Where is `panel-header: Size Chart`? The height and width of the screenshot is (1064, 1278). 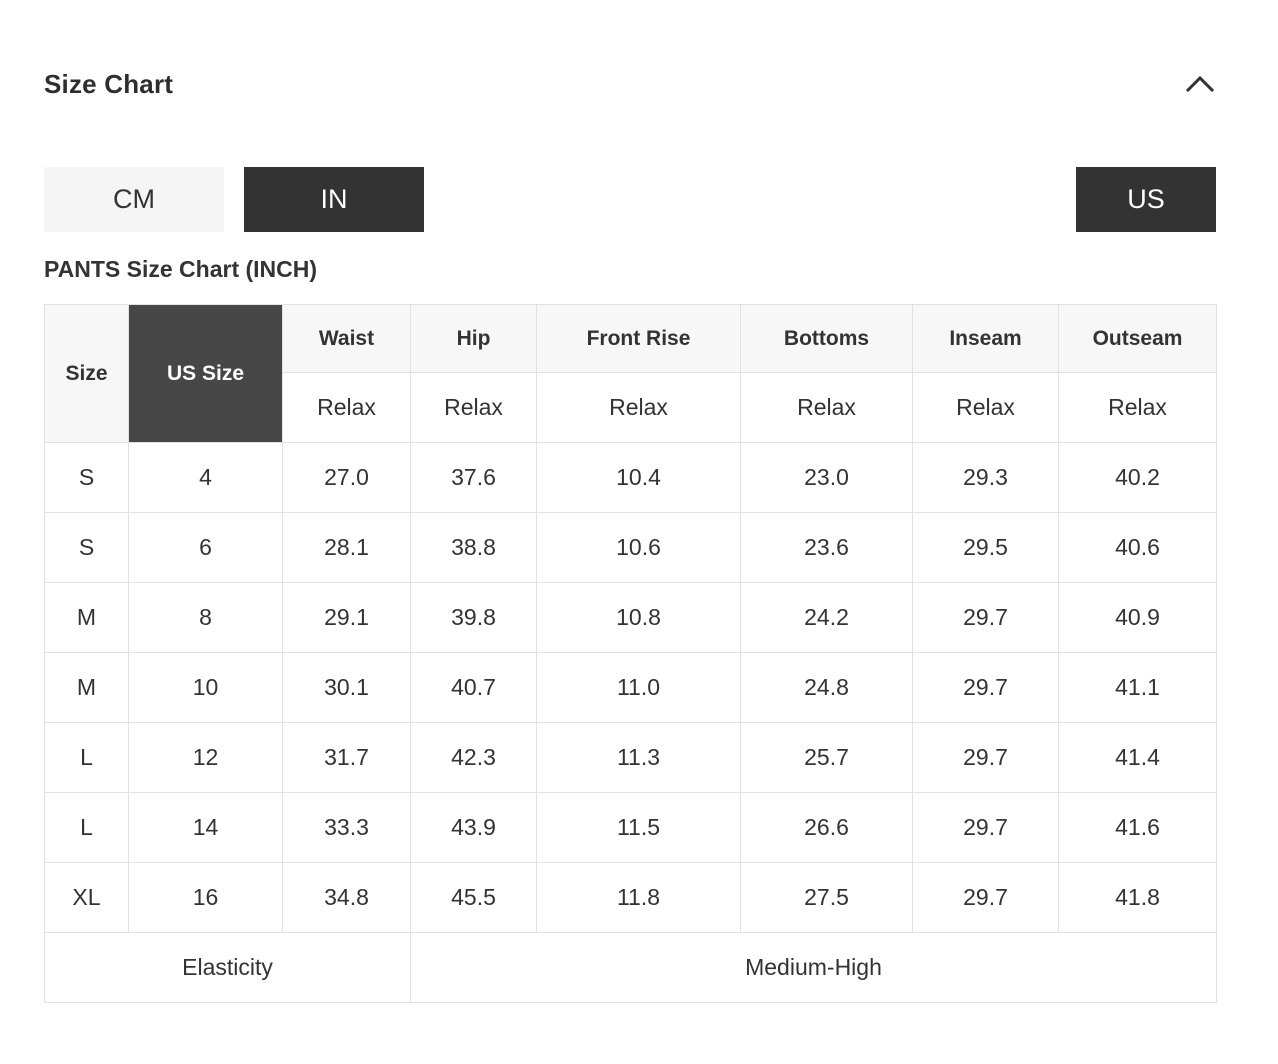
panel-header: Size Chart is located at coordinates (630, 84).